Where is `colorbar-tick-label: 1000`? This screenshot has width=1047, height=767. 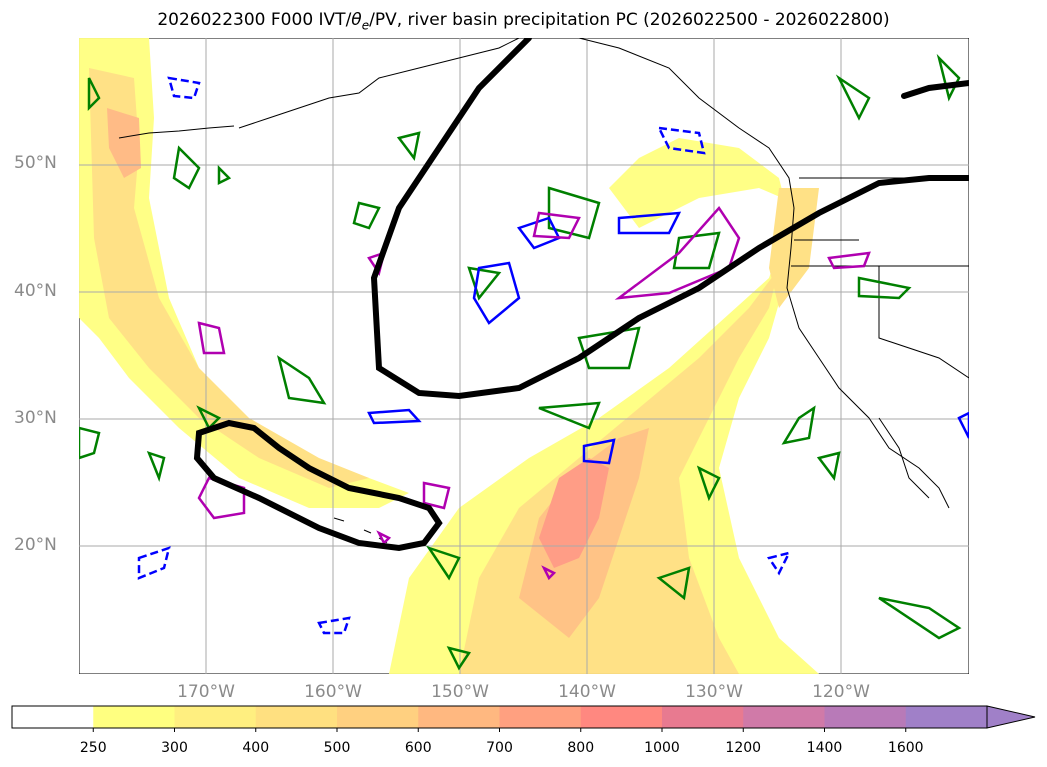
colorbar-tick-label: 1000 is located at coordinates (662, 748).